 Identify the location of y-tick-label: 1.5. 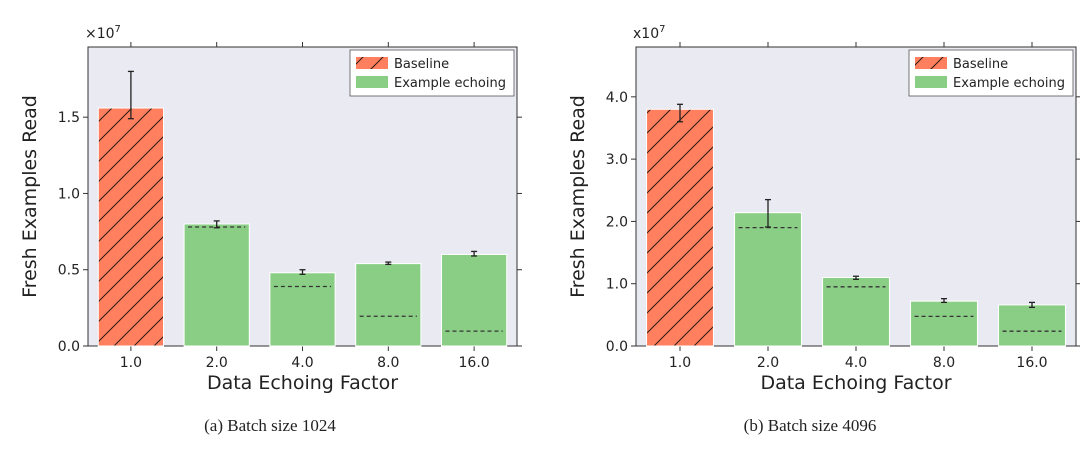
(69, 118).